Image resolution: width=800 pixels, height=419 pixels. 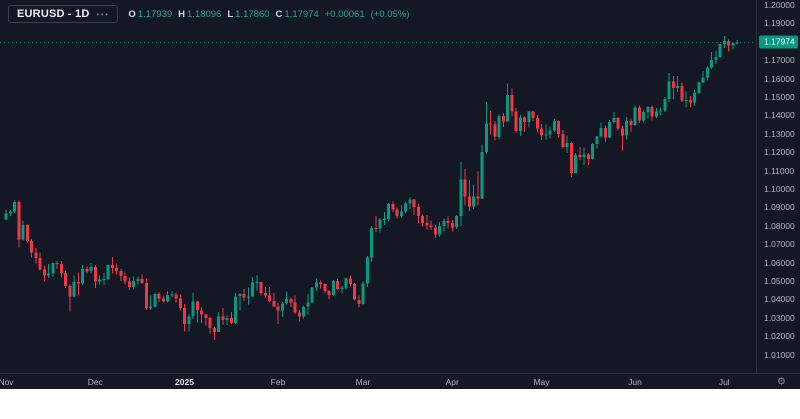 What do you see at coordinates (7, 381) in the screenshot?
I see `time-tick-label: Nov` at bounding box center [7, 381].